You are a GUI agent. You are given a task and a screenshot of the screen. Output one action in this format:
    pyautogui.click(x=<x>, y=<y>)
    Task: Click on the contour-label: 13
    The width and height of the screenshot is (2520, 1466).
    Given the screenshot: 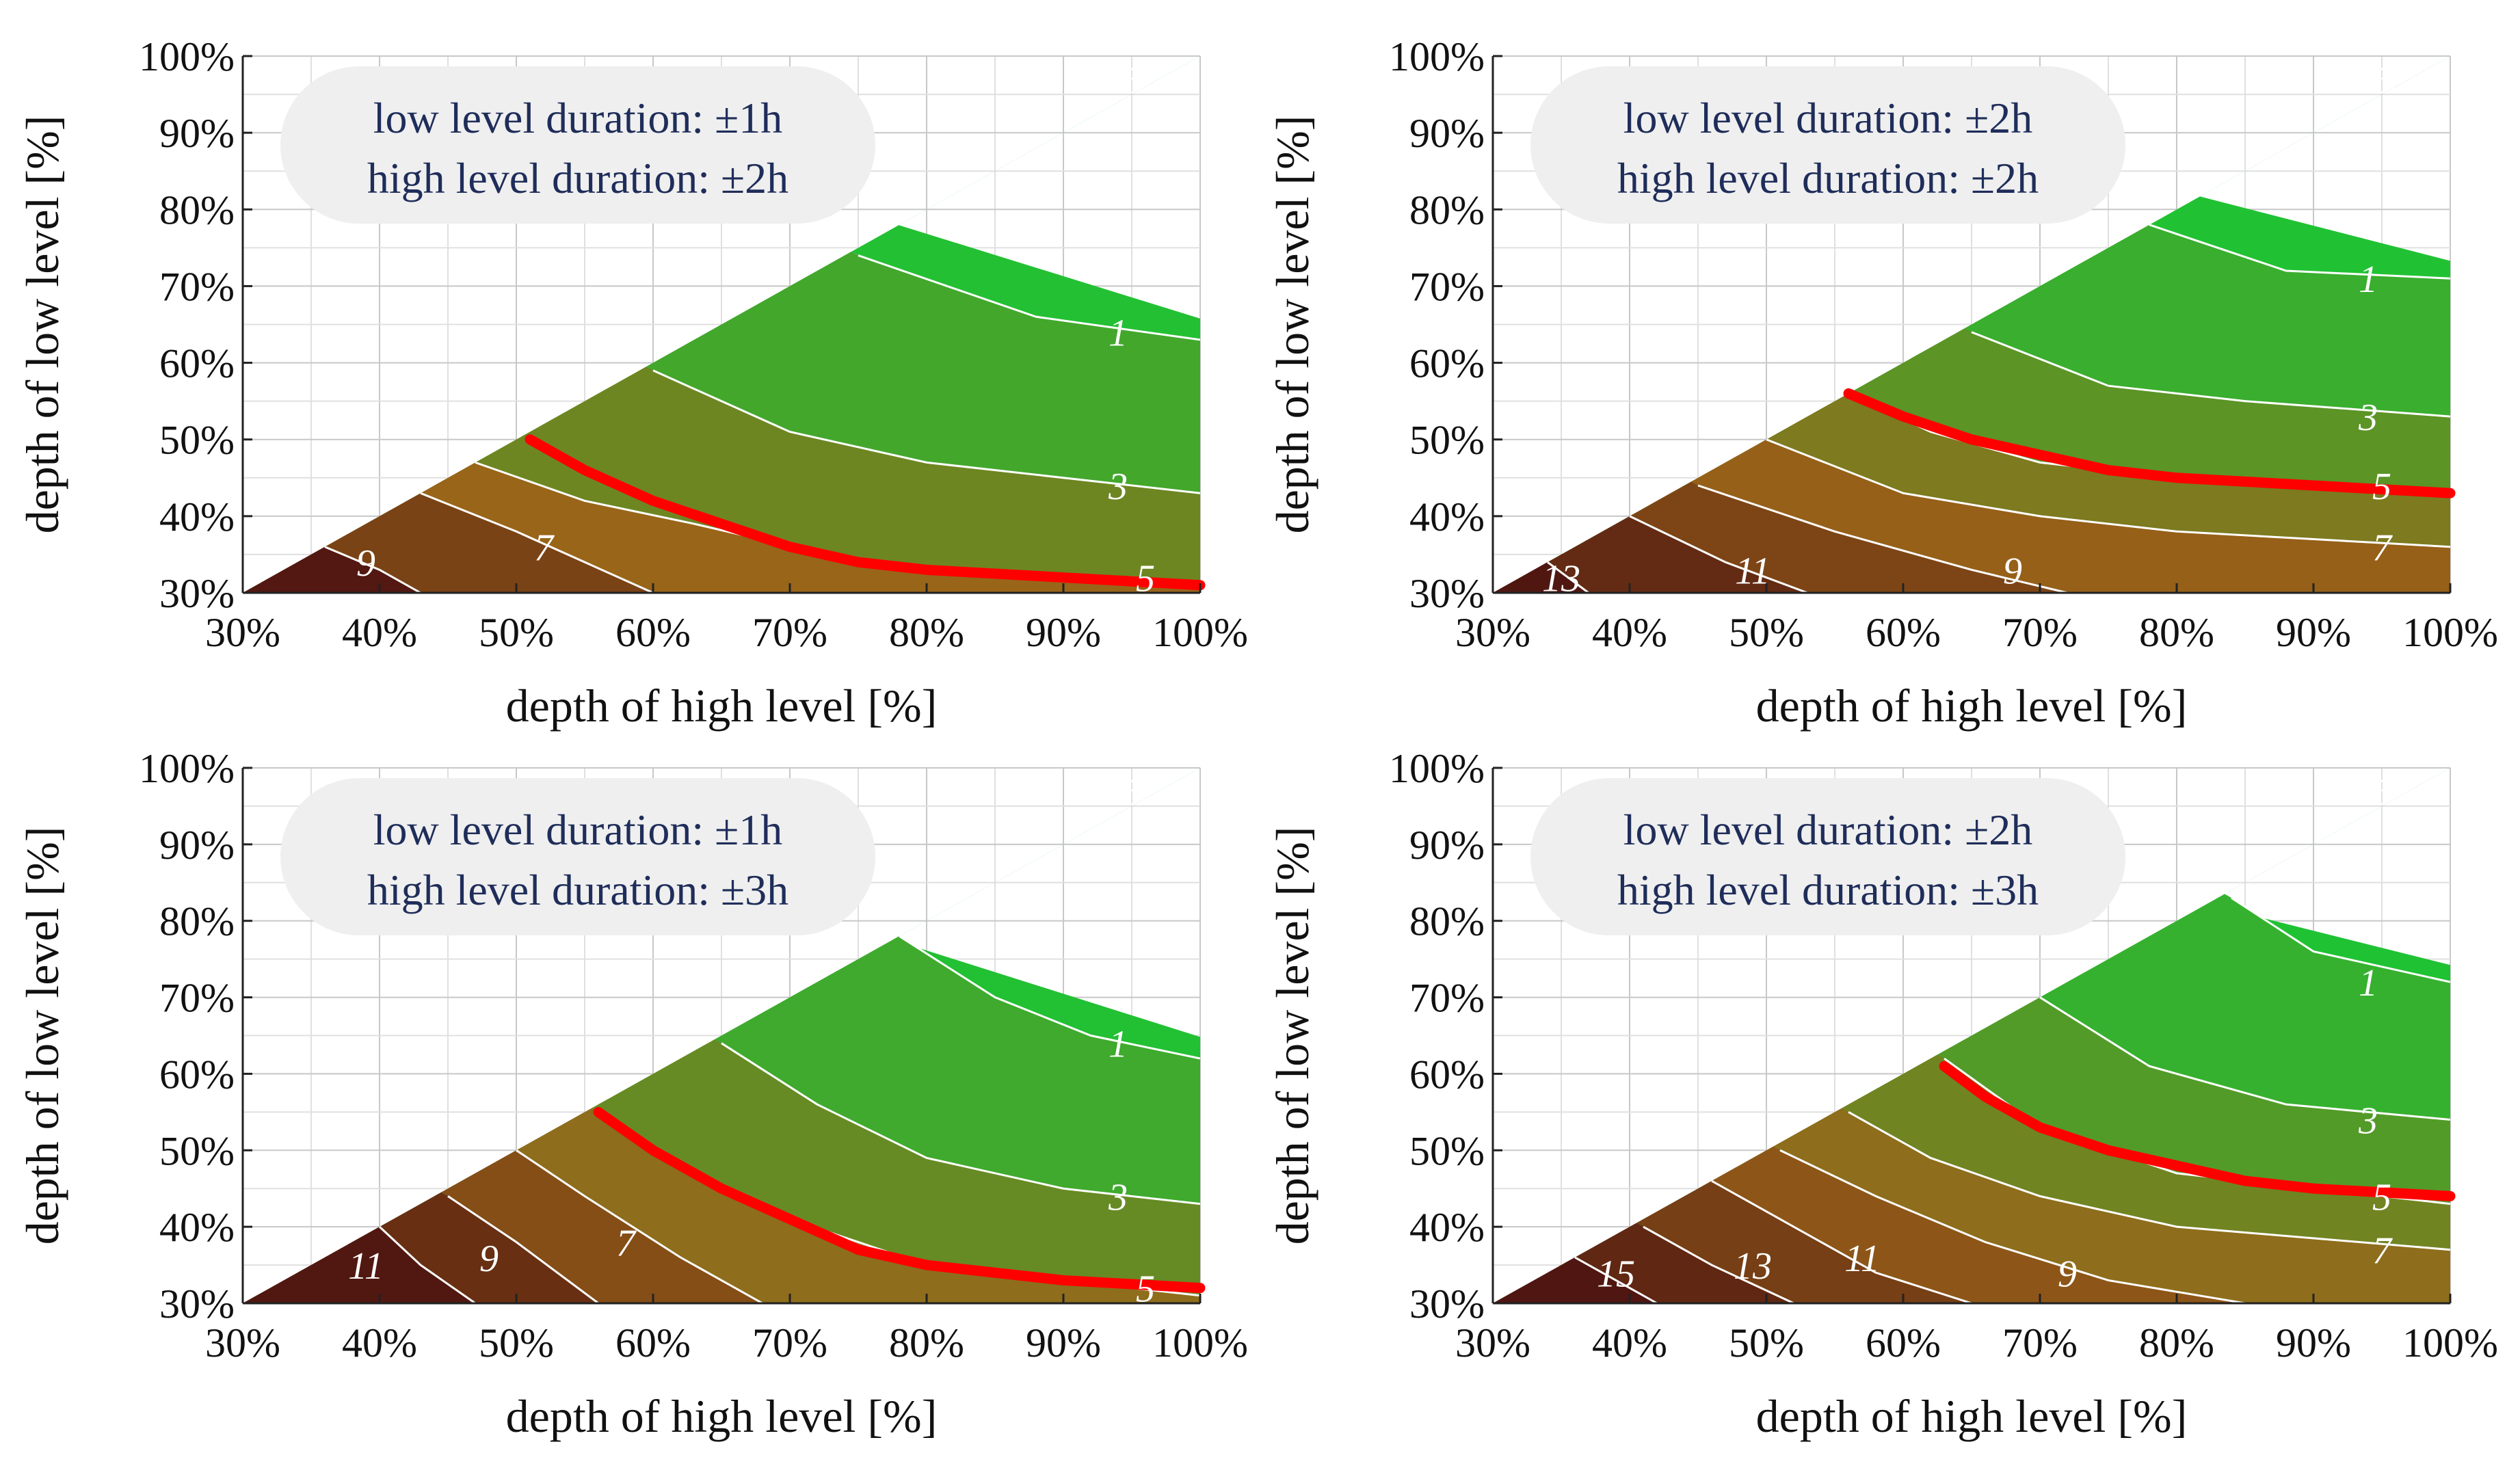 What is the action you would take?
    pyautogui.click(x=1753, y=1266)
    